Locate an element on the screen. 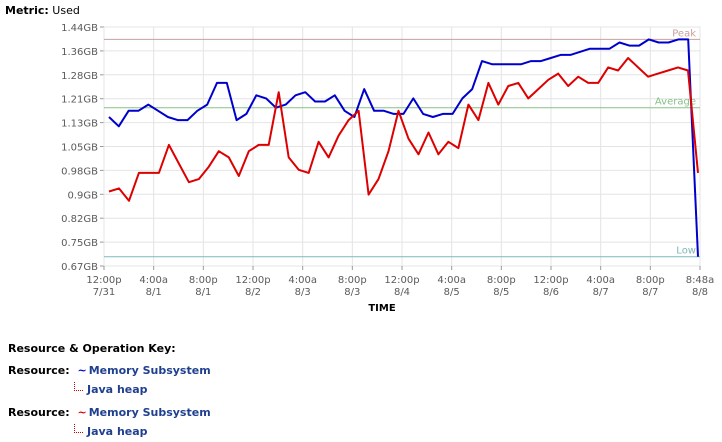 Image resolution: width=722 pixels, height=442 pixels. x-tick-date: 8/6 is located at coordinates (551, 292).